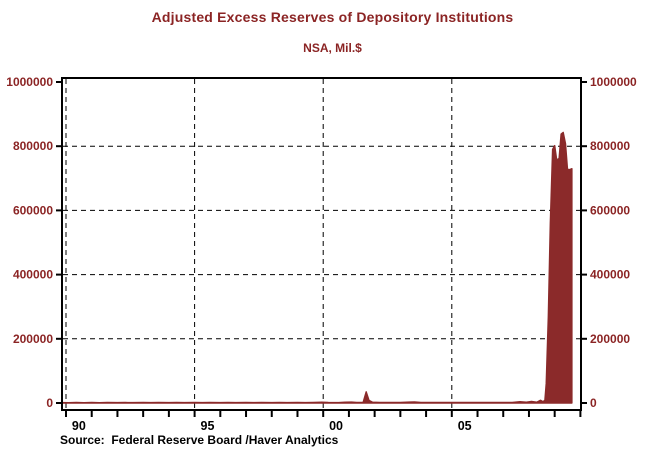  I want to click on y-tick-label-left: 200000, so click(33, 339).